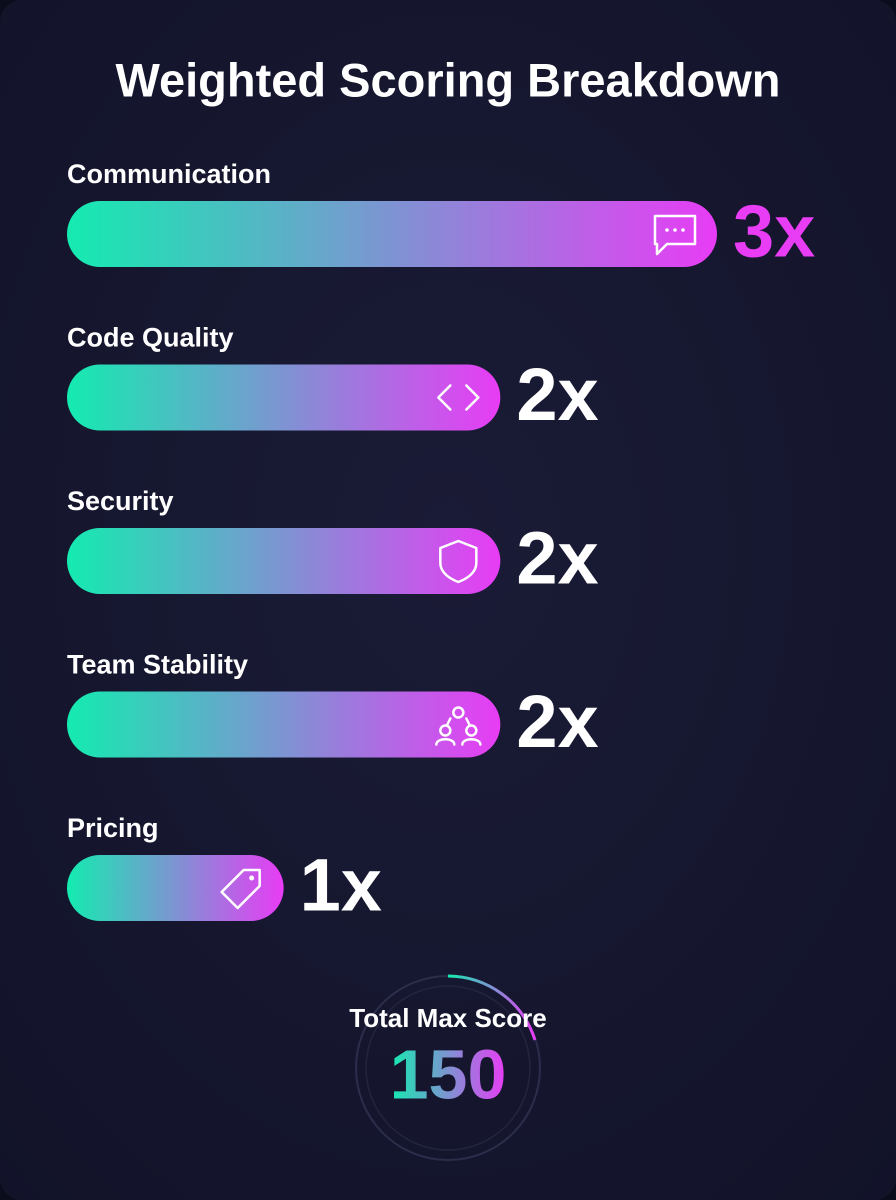  Describe the element at coordinates (169, 174) in the screenshot. I see `category-label: Communication` at that location.